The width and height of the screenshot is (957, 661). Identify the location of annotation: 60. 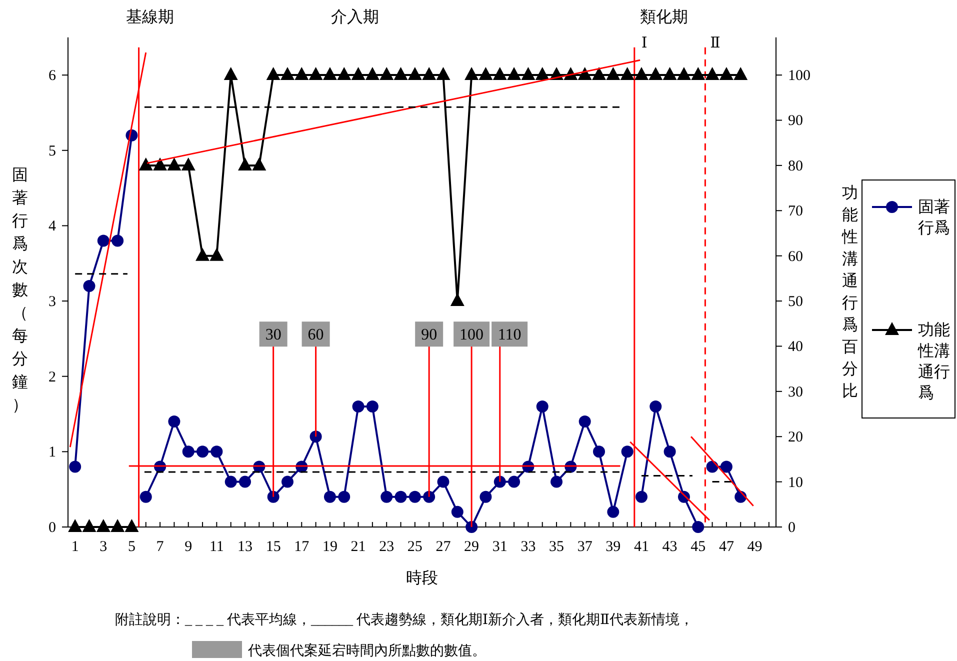
(316, 335).